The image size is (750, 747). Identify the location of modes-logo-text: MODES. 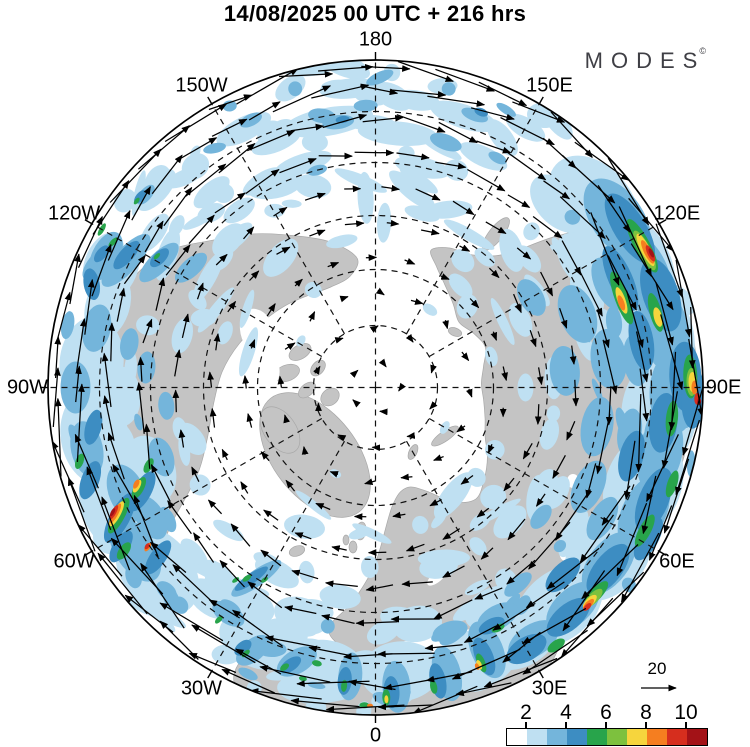
(645, 60).